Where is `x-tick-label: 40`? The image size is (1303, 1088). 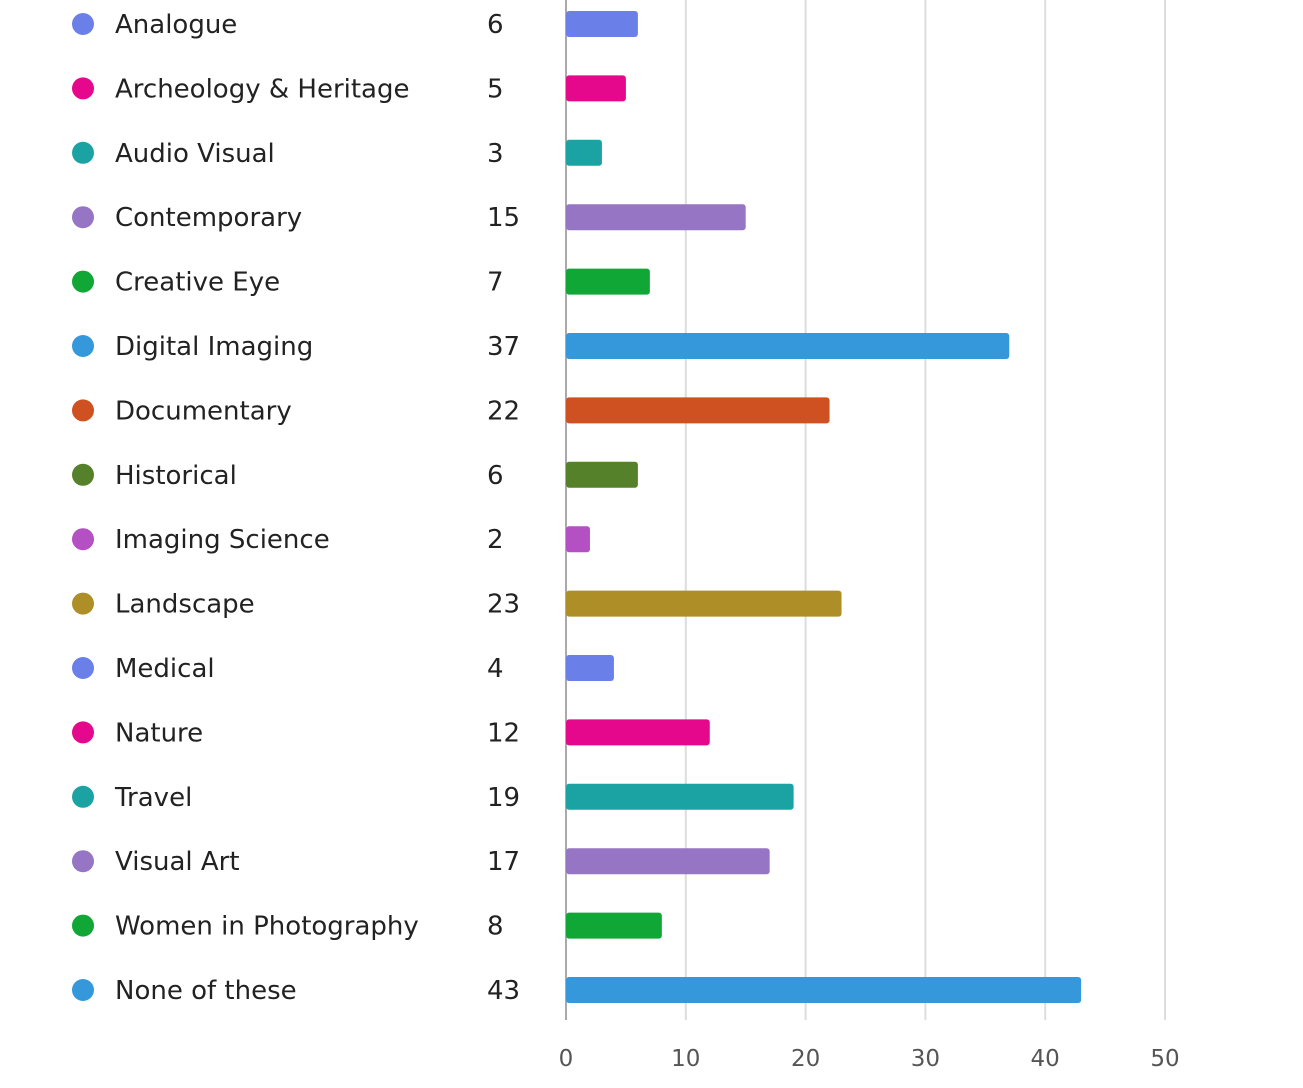 x-tick-label: 40 is located at coordinates (1045, 1059).